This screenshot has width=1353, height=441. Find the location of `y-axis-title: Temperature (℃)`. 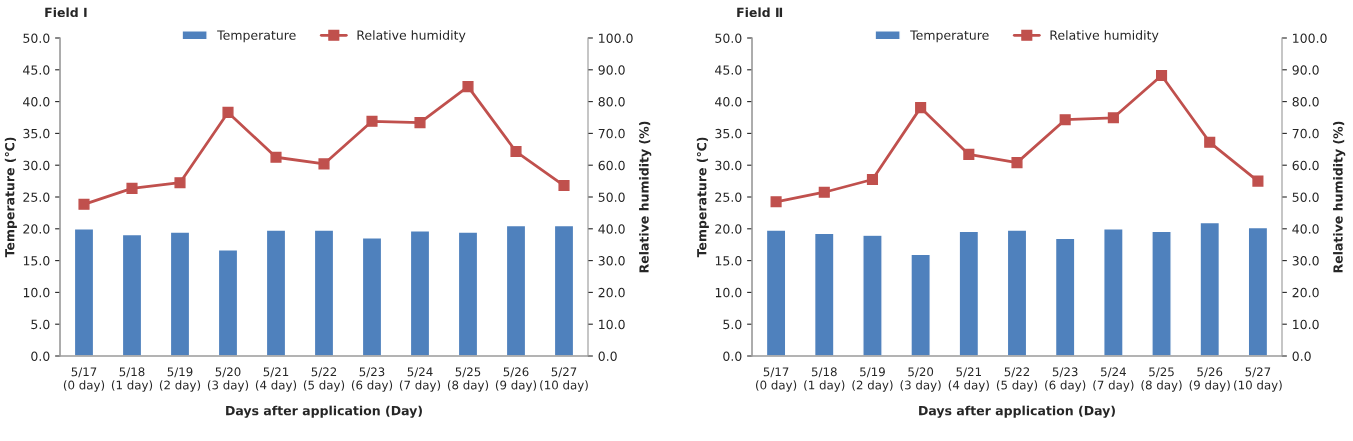

y-axis-title: Temperature (℃) is located at coordinates (702, 197).